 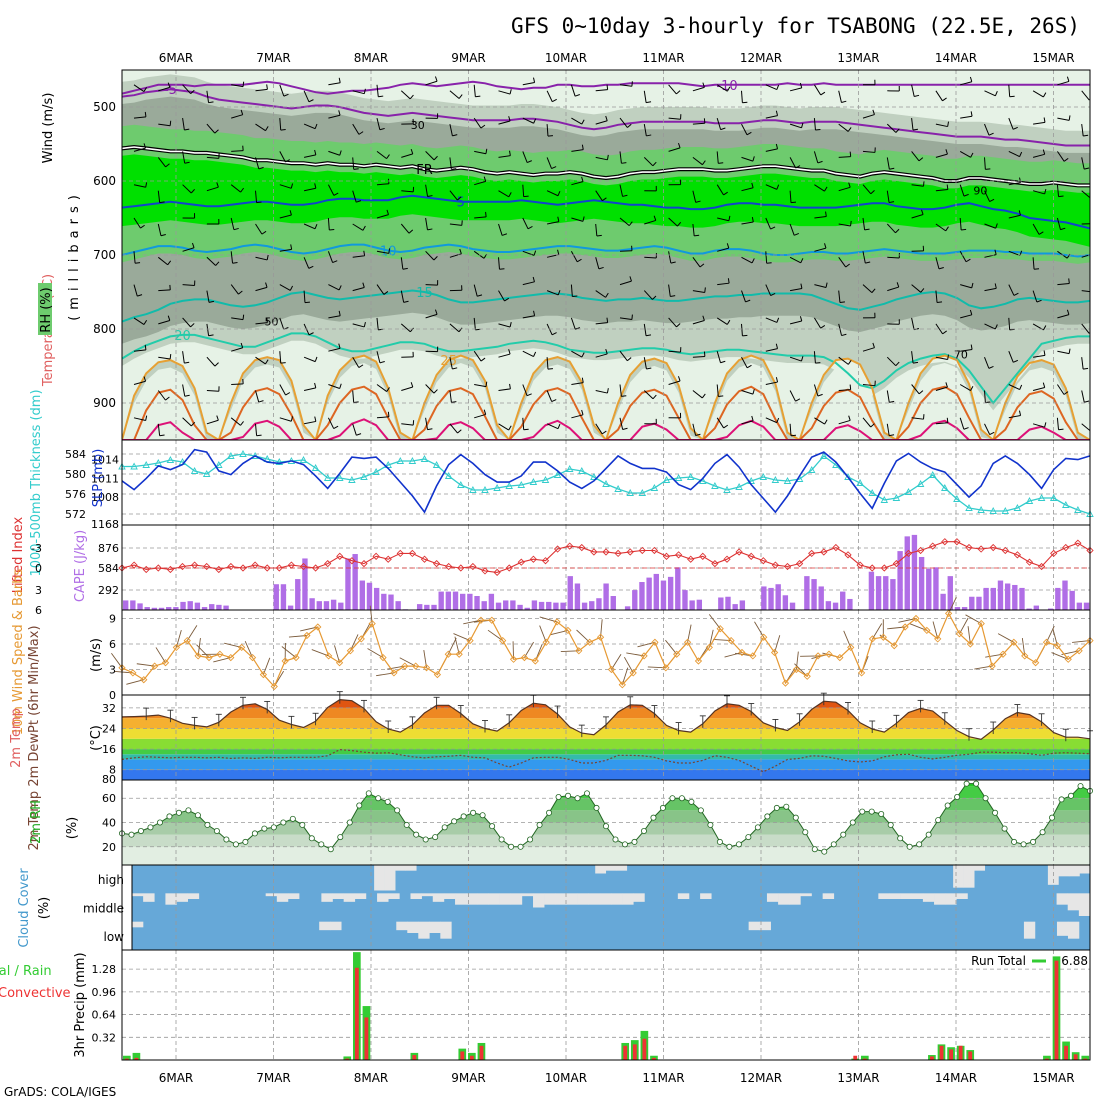 What do you see at coordinates (109, 798) in the screenshot?
I see `rh-tick: 60` at bounding box center [109, 798].